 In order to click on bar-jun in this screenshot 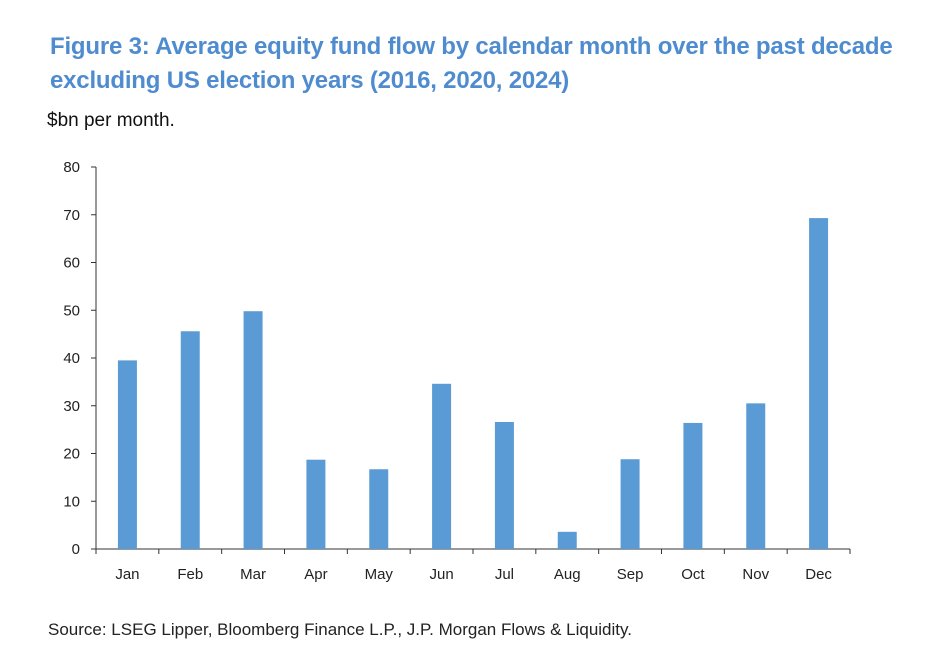, I will do `click(442, 466)`.